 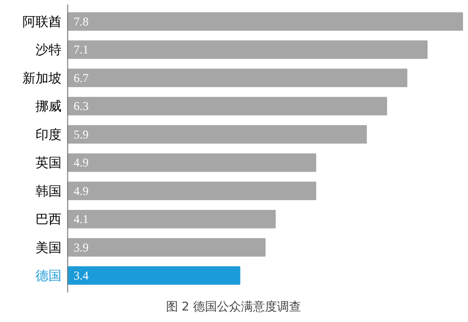 I want to click on y-tick-label: 沙特, so click(x=49, y=50).